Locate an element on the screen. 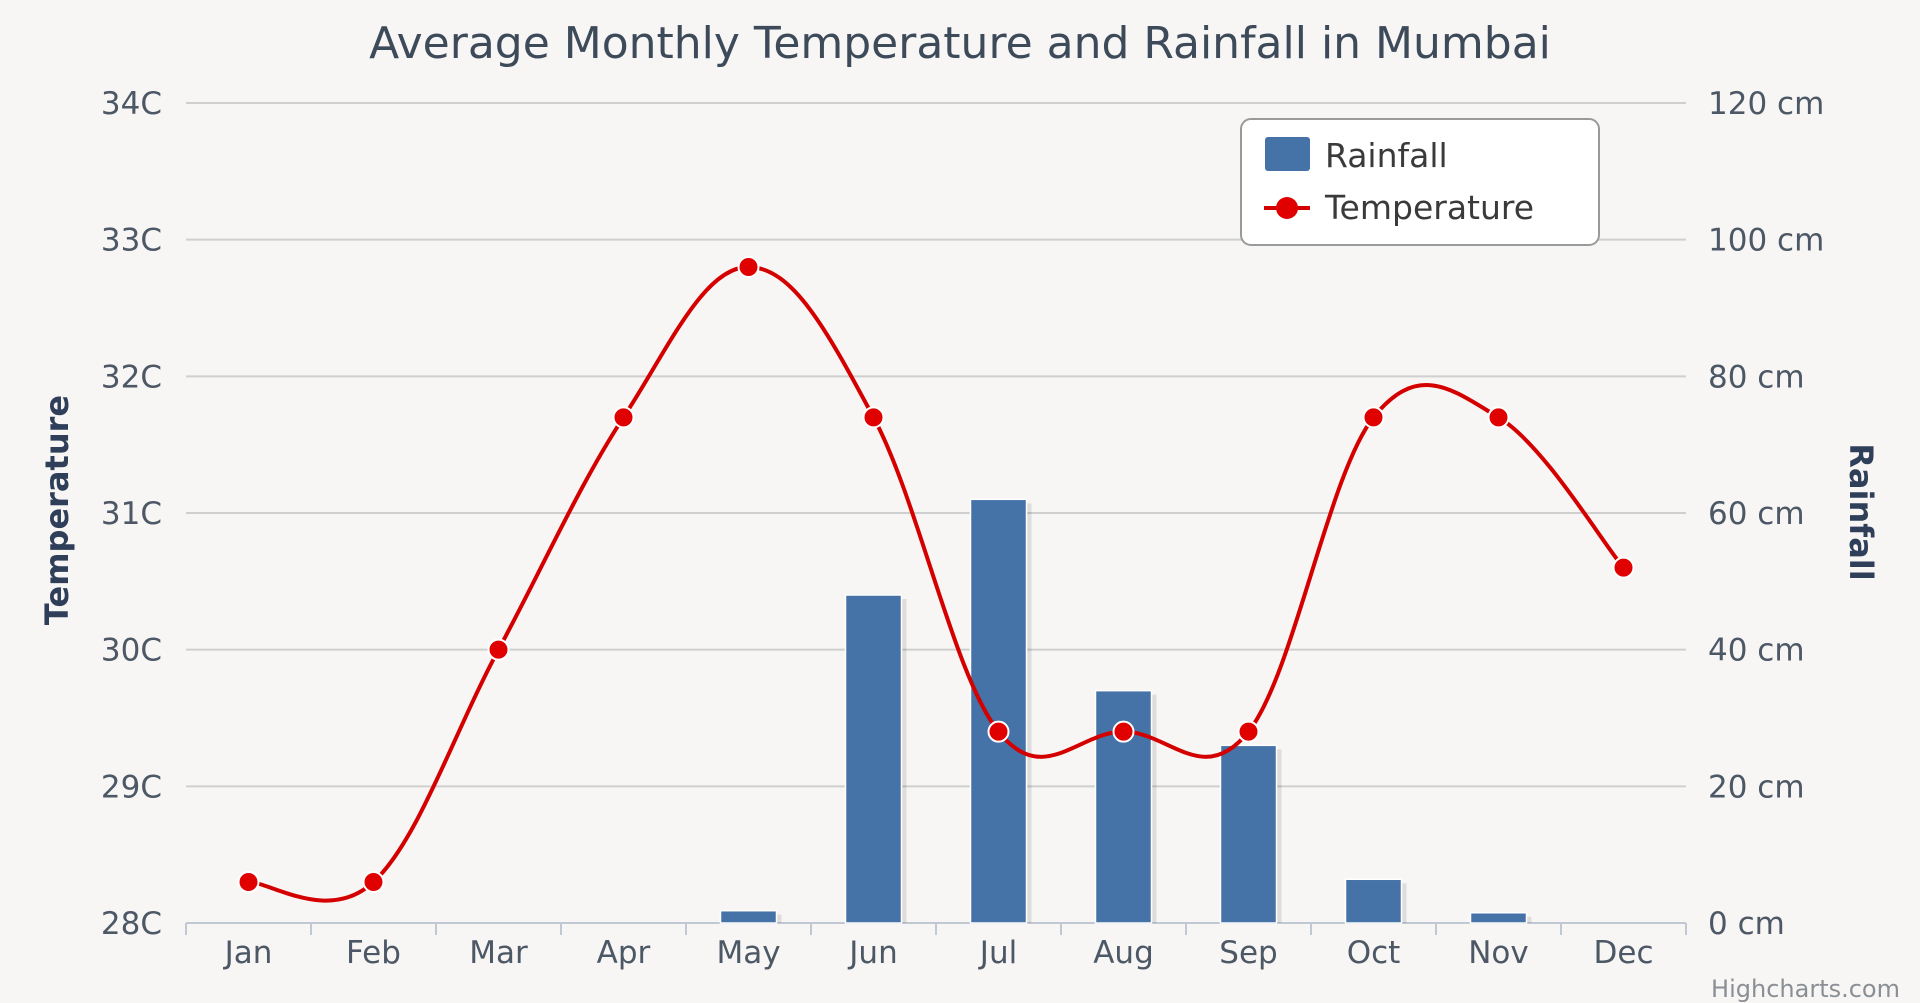 This screenshot has width=1920, height=1003. left-tick-label: 32C is located at coordinates (131, 377).